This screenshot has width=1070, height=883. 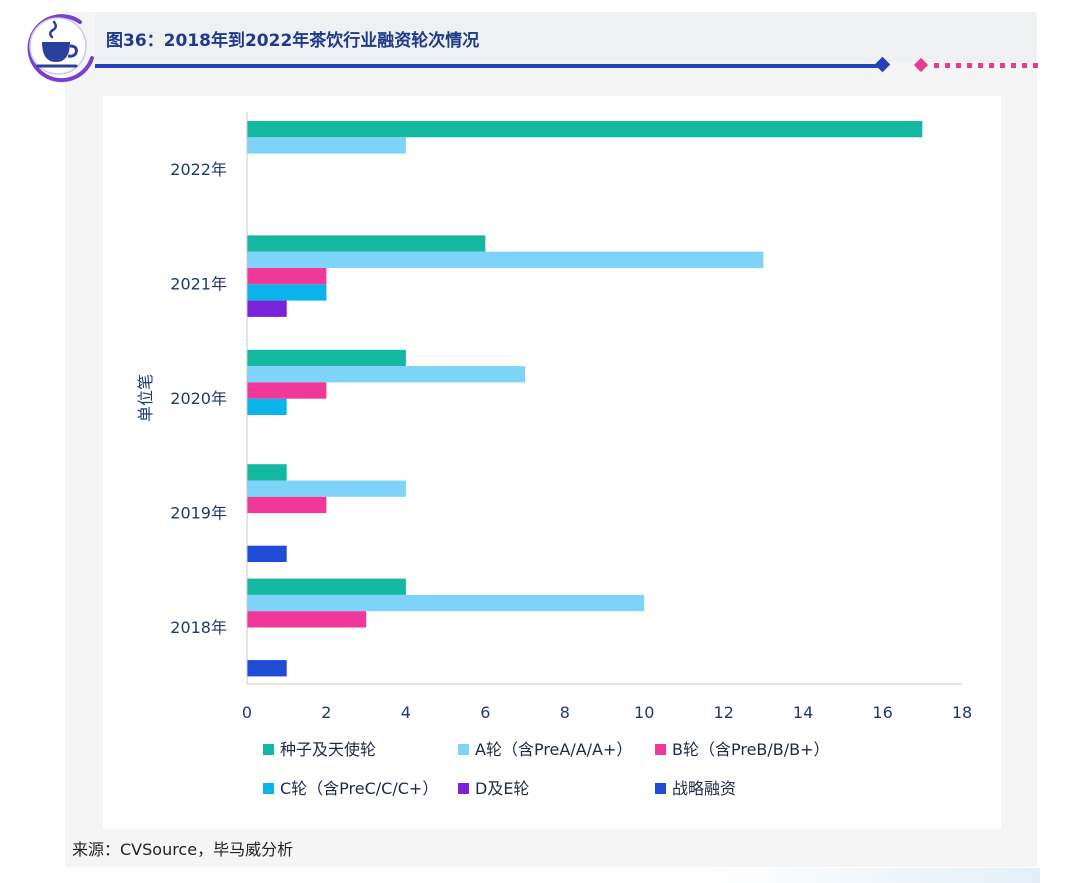 I want to click on header-band, so click(x=566, y=37).